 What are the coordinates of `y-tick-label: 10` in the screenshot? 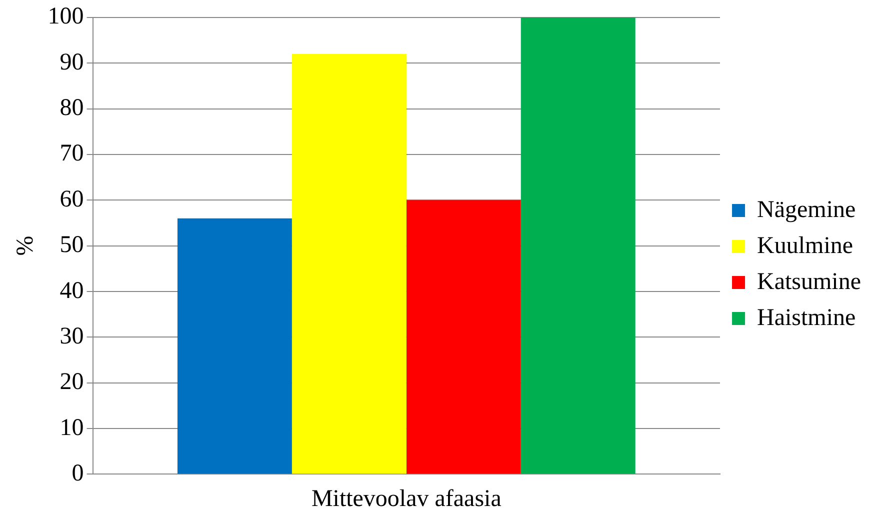 It's located at (72, 427).